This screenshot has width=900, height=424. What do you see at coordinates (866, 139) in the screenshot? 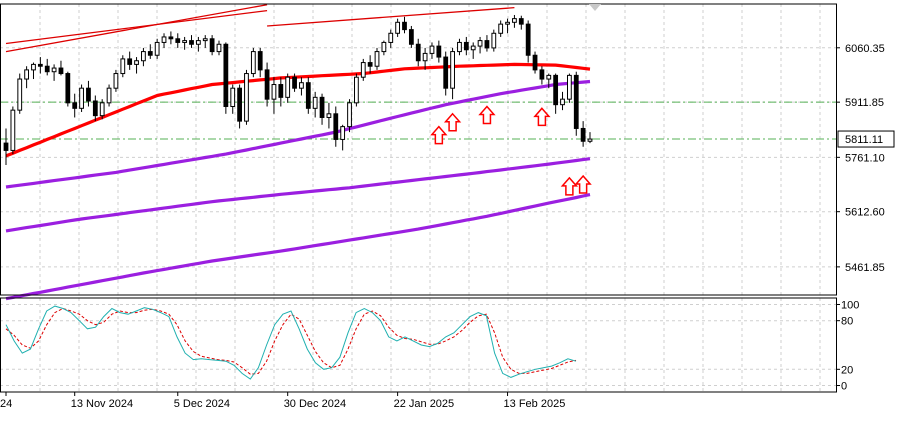
I see `current-price-box` at bounding box center [866, 139].